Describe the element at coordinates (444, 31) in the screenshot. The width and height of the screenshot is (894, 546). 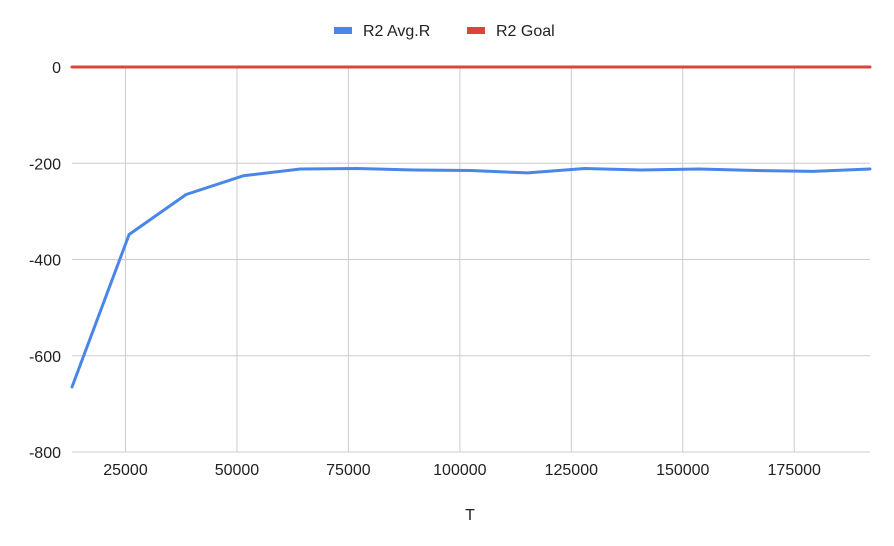
I see `legend: R2 Avg.R R2 Goal` at that location.